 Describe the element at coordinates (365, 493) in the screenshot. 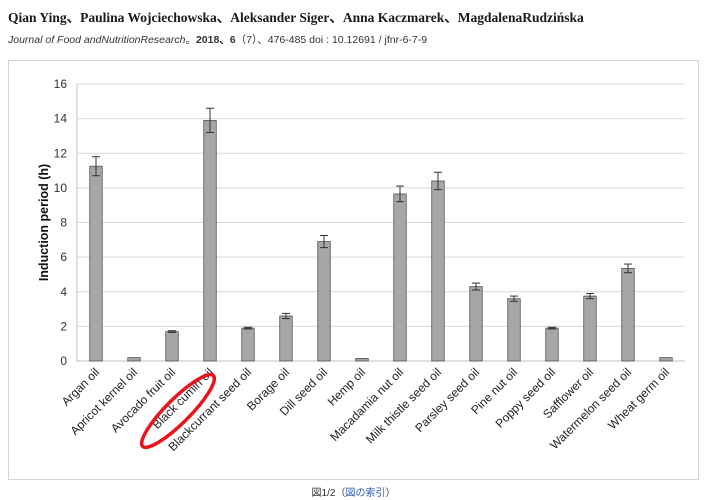

I see `figure-index-link: 図の索引` at that location.